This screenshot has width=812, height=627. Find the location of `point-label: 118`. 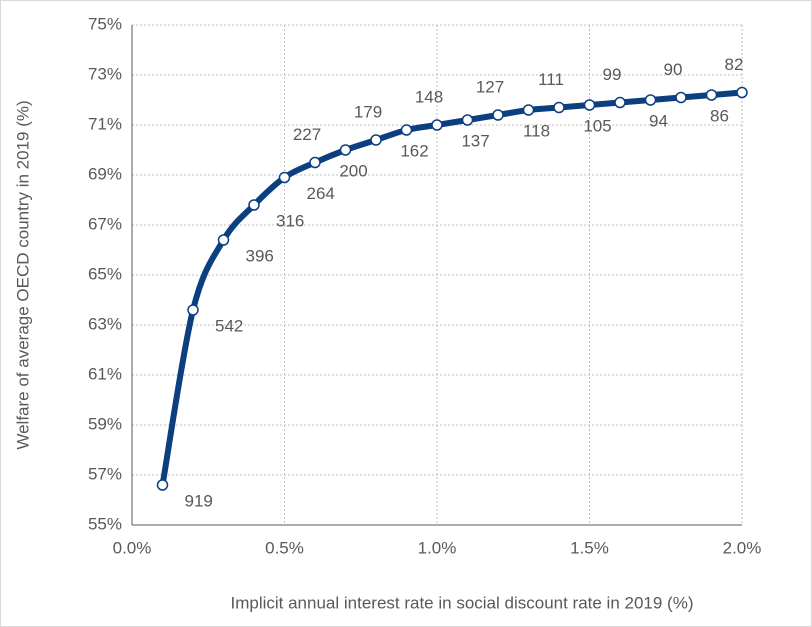

point-label: 118 is located at coordinates (536, 130).